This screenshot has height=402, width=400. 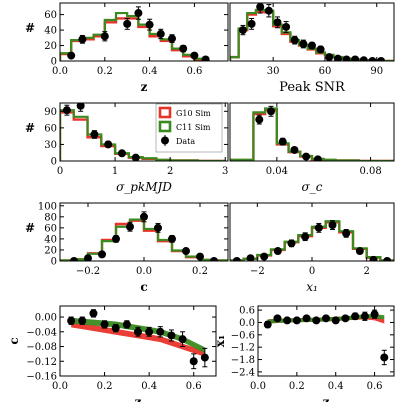 I want to click on y-tick-label: 90, so click(x=50, y=112).